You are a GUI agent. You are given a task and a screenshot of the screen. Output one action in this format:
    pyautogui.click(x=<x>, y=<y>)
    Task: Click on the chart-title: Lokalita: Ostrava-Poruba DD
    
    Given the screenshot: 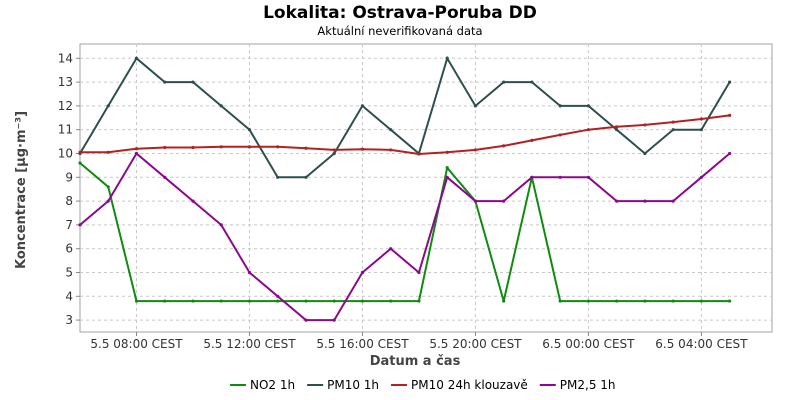 What is the action you would take?
    pyautogui.click(x=400, y=13)
    